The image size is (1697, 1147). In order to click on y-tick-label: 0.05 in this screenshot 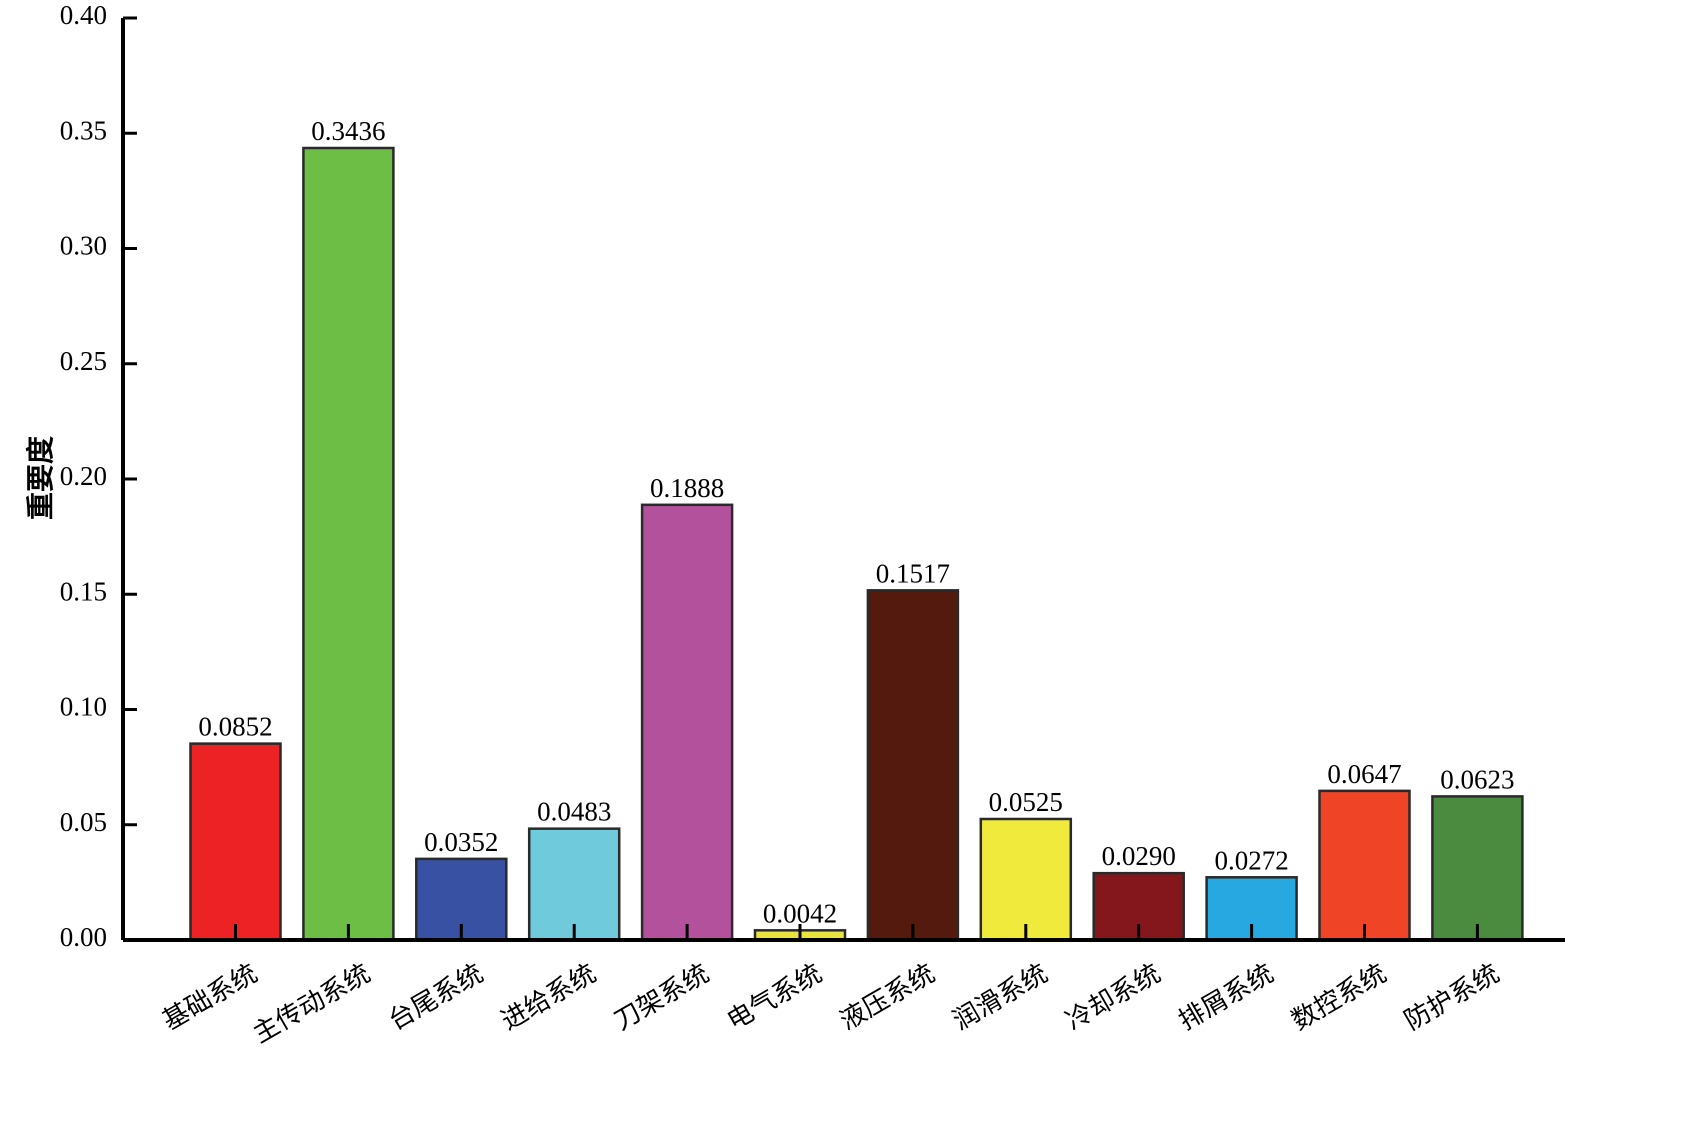, I will do `click(83, 822)`.